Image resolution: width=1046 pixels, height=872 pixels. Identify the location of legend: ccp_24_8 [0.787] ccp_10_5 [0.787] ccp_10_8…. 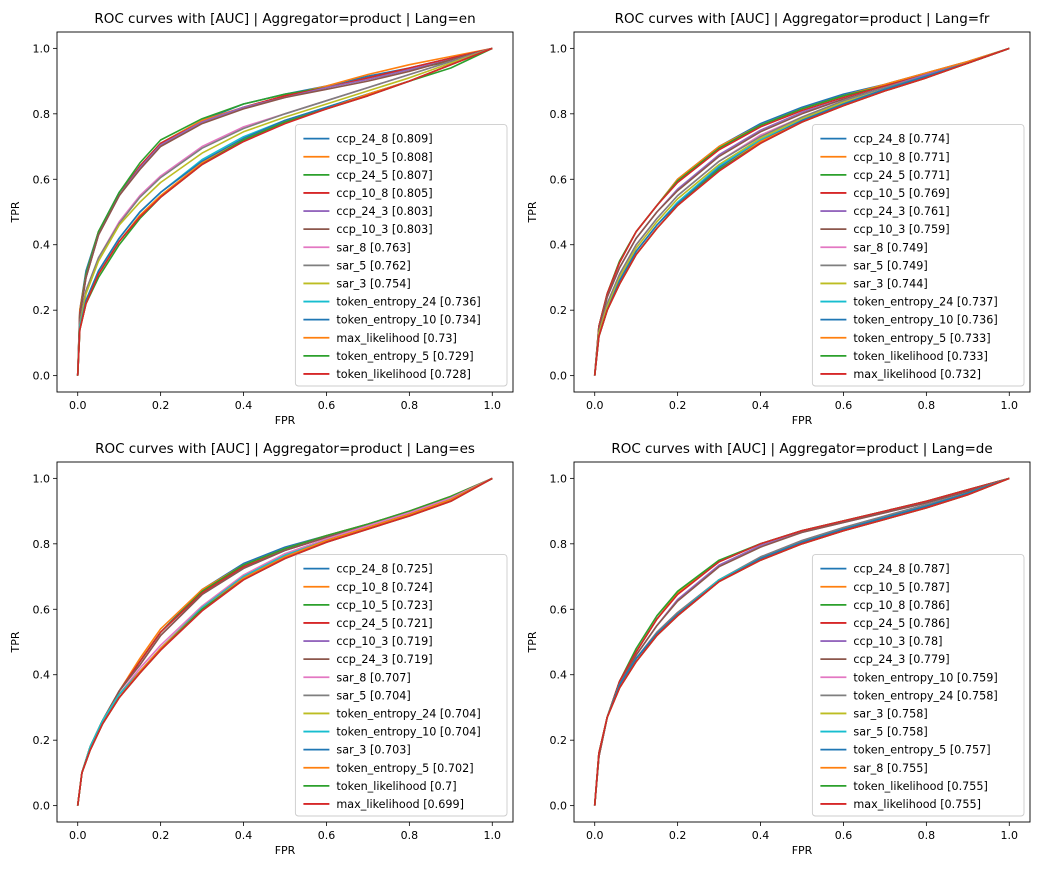
(918, 685).